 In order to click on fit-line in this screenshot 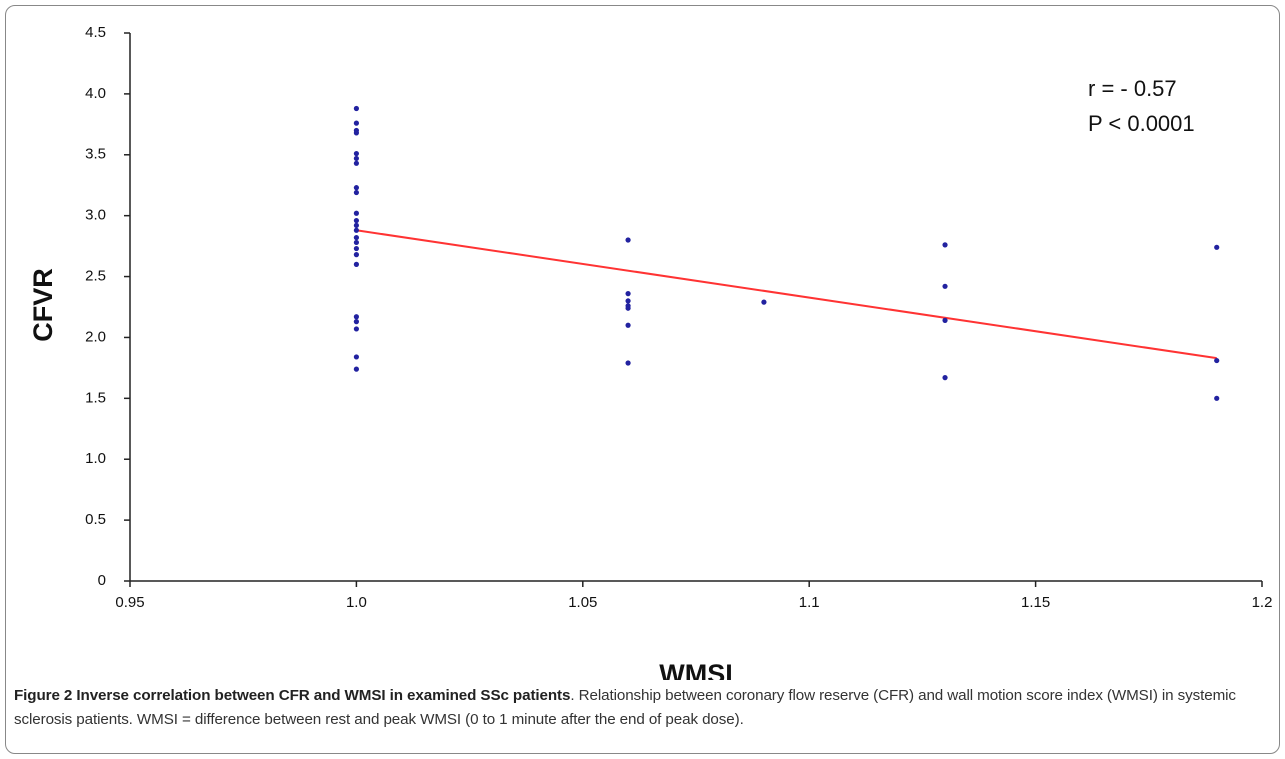, I will do `click(786, 294)`.